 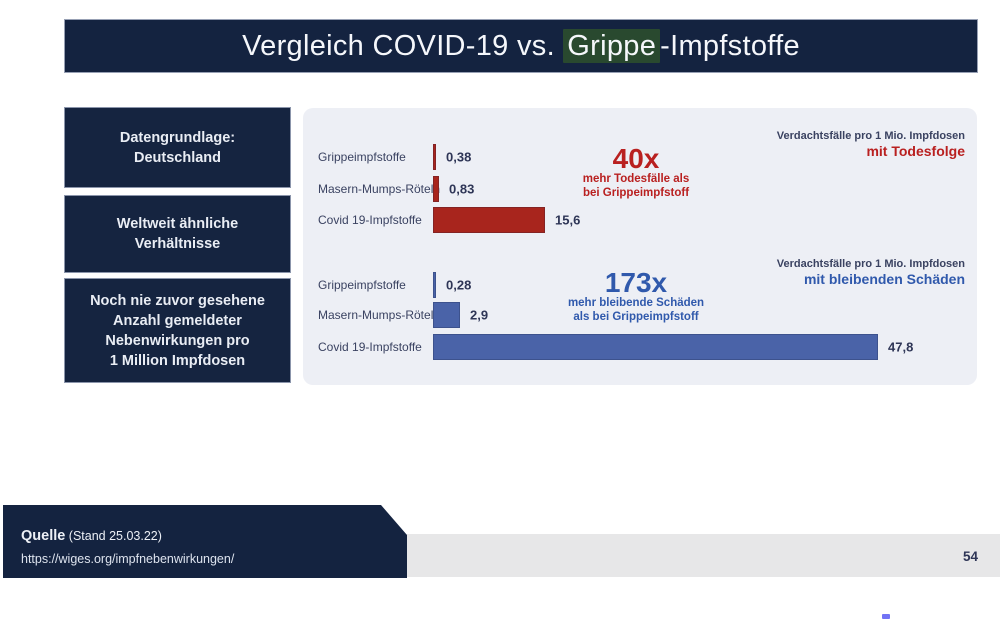 What do you see at coordinates (479, 315) in the screenshot?
I see `value-label: 2,9` at bounding box center [479, 315].